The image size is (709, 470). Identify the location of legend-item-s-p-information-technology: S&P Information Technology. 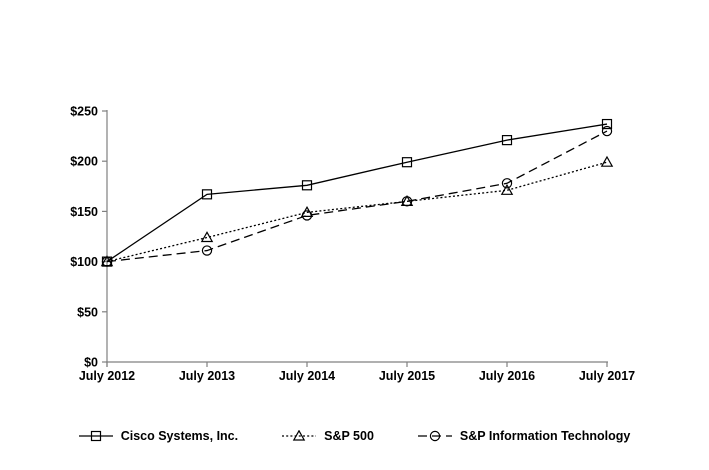
(524, 436).